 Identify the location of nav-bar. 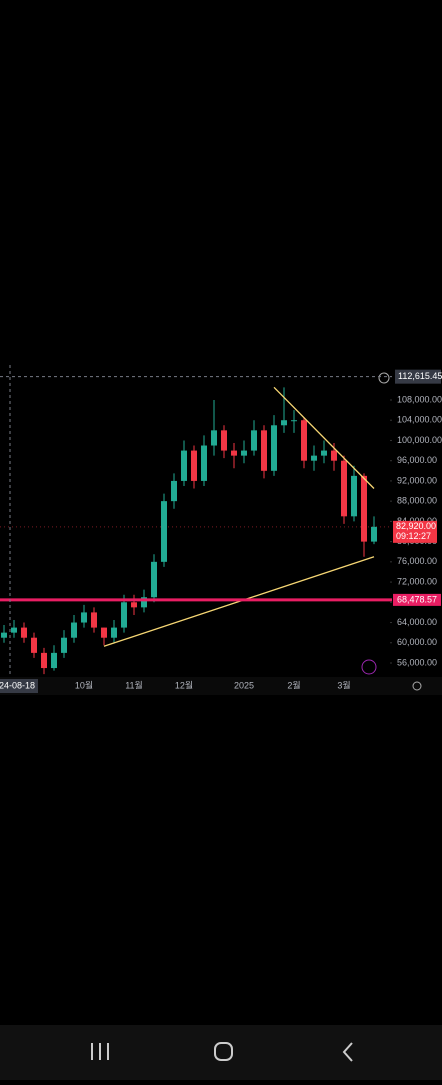
(221, 1052).